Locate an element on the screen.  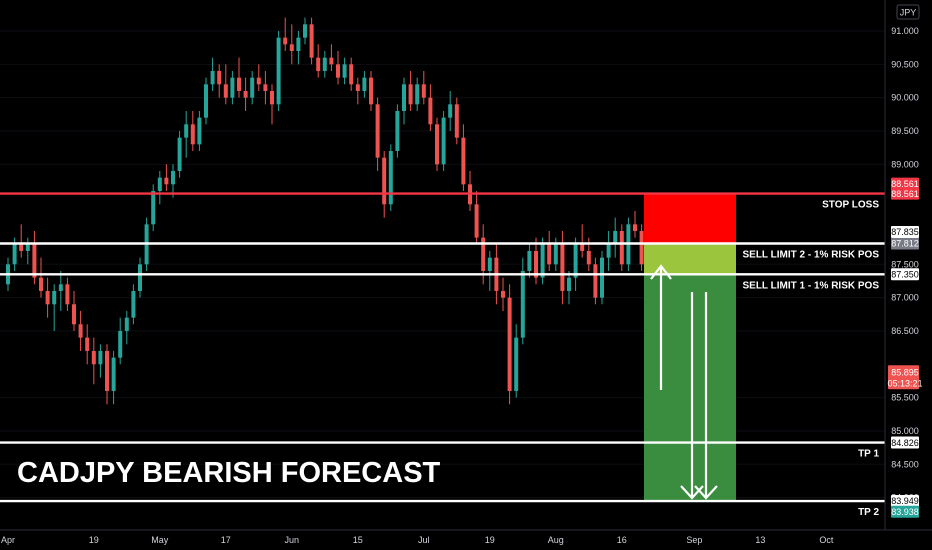
time-axis: Apr 19 May 17 Jun 15 Jul 19 Aug 16 Sep 13 Oct is located at coordinates (466, 537).